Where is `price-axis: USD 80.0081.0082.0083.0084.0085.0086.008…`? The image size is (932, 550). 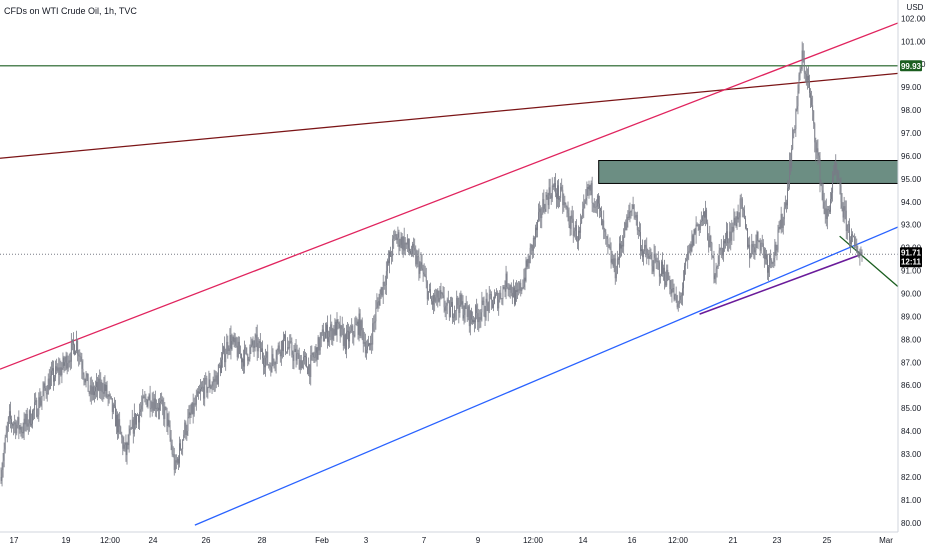
price-axis: USD 80.0081.0082.0083.0084.0085.0086.008… is located at coordinates (911, 266).